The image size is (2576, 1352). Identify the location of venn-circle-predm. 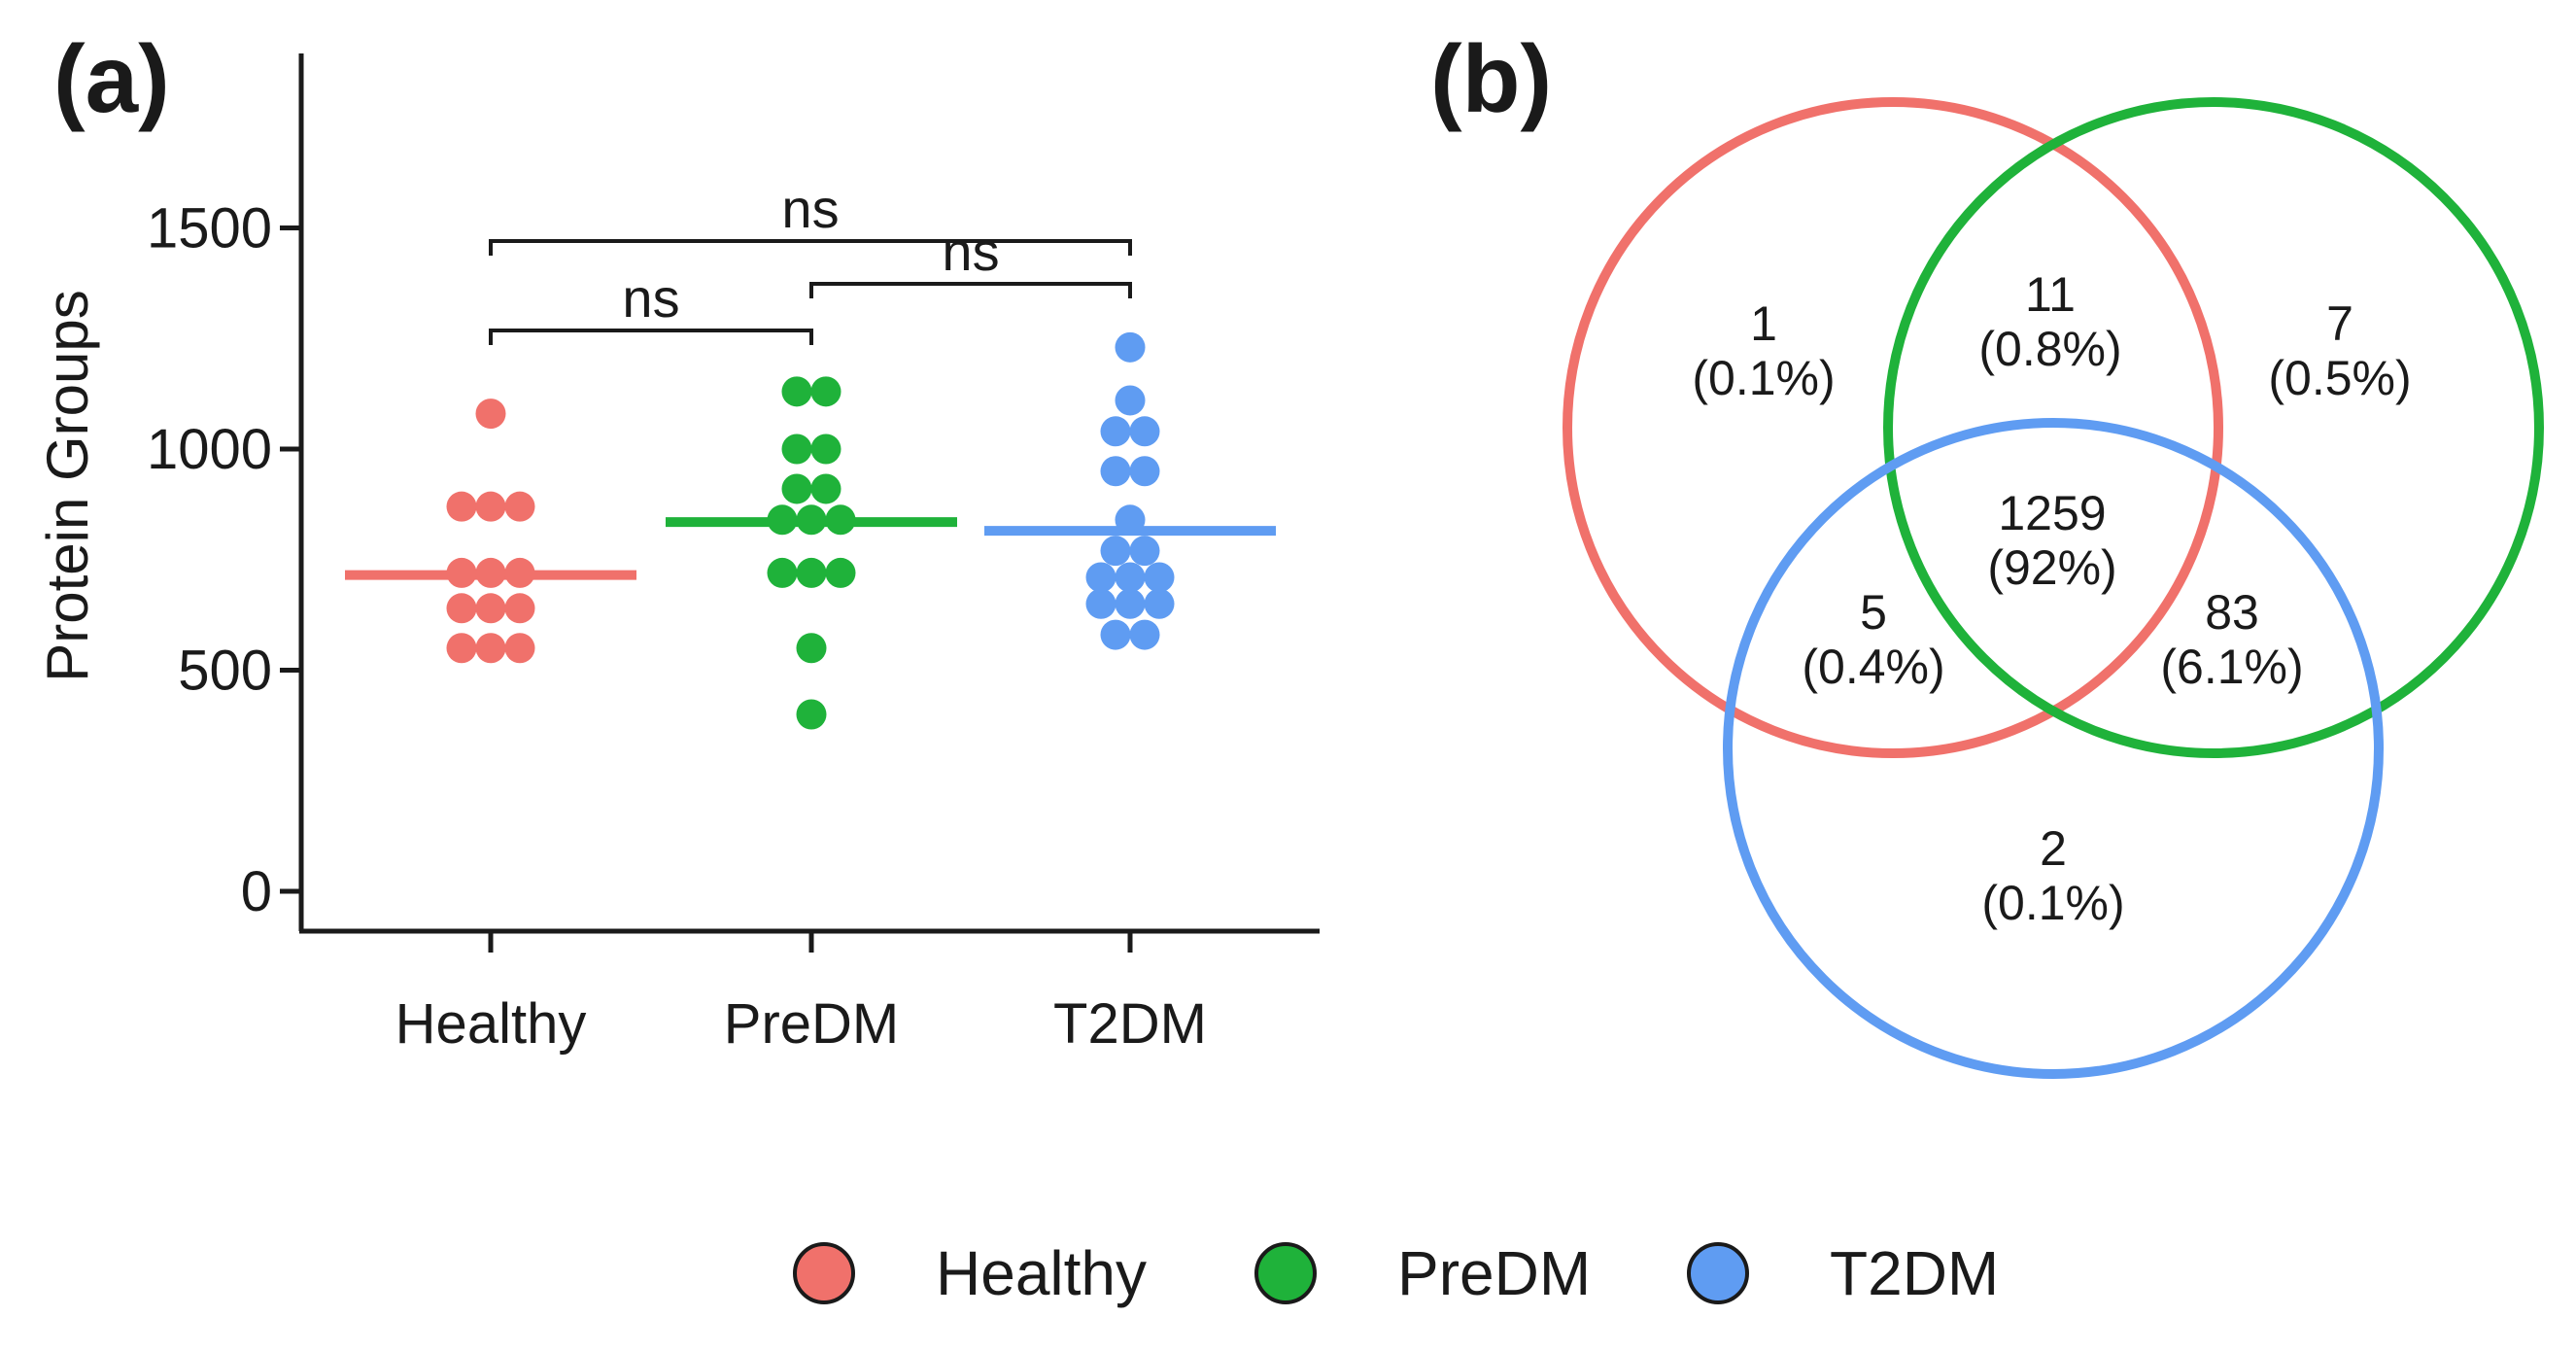
(2214, 427).